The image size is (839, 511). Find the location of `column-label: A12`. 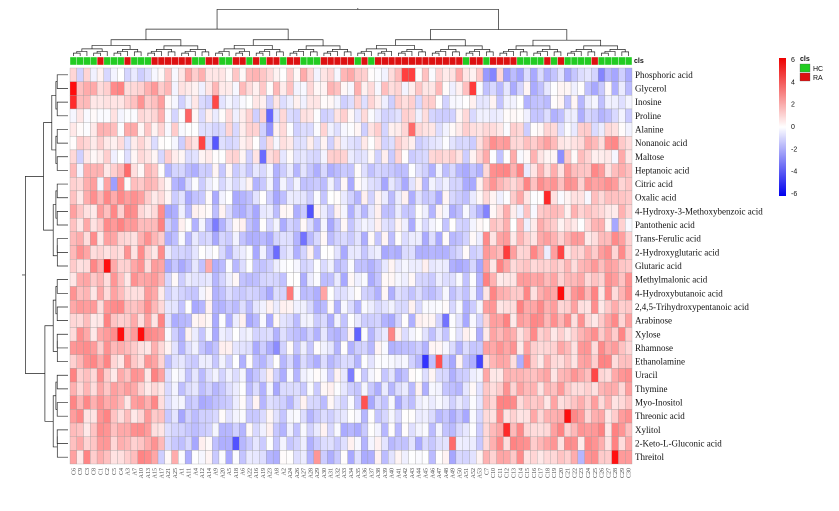

column-label: A12 is located at coordinates (203, 473).